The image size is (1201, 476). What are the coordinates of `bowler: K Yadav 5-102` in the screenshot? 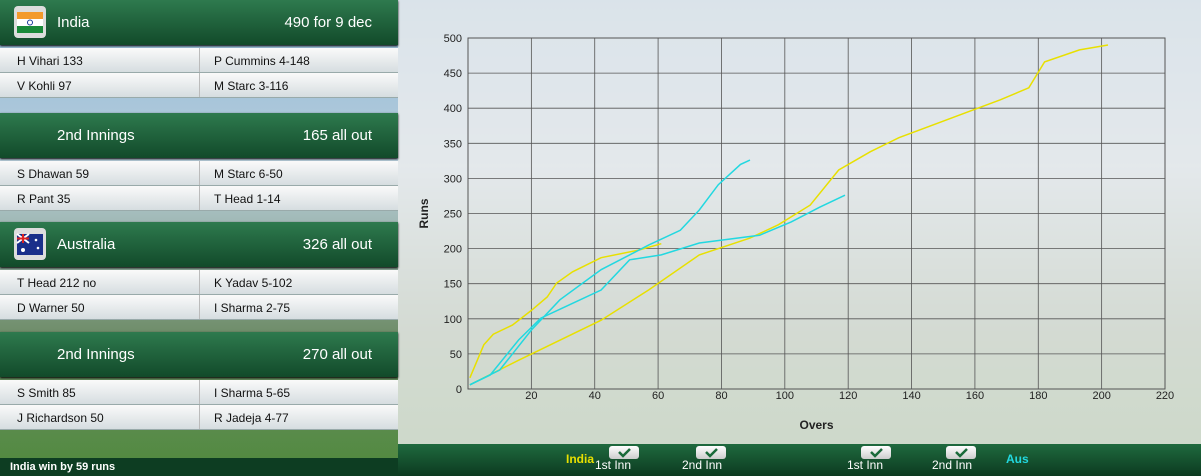 It's located at (253, 283).